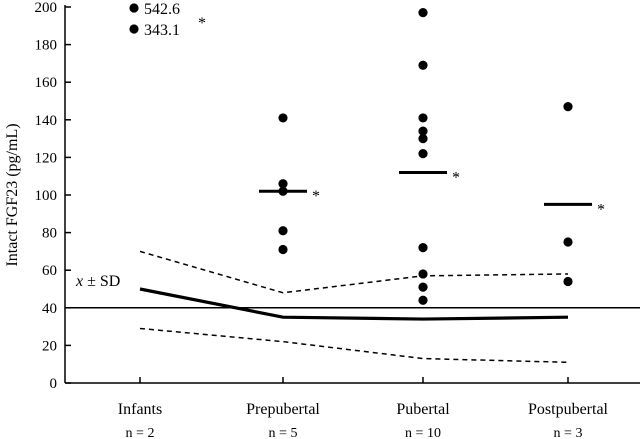 The width and height of the screenshot is (644, 439). What do you see at coordinates (423, 409) in the screenshot?
I see `x-category-label: Pubertal` at bounding box center [423, 409].